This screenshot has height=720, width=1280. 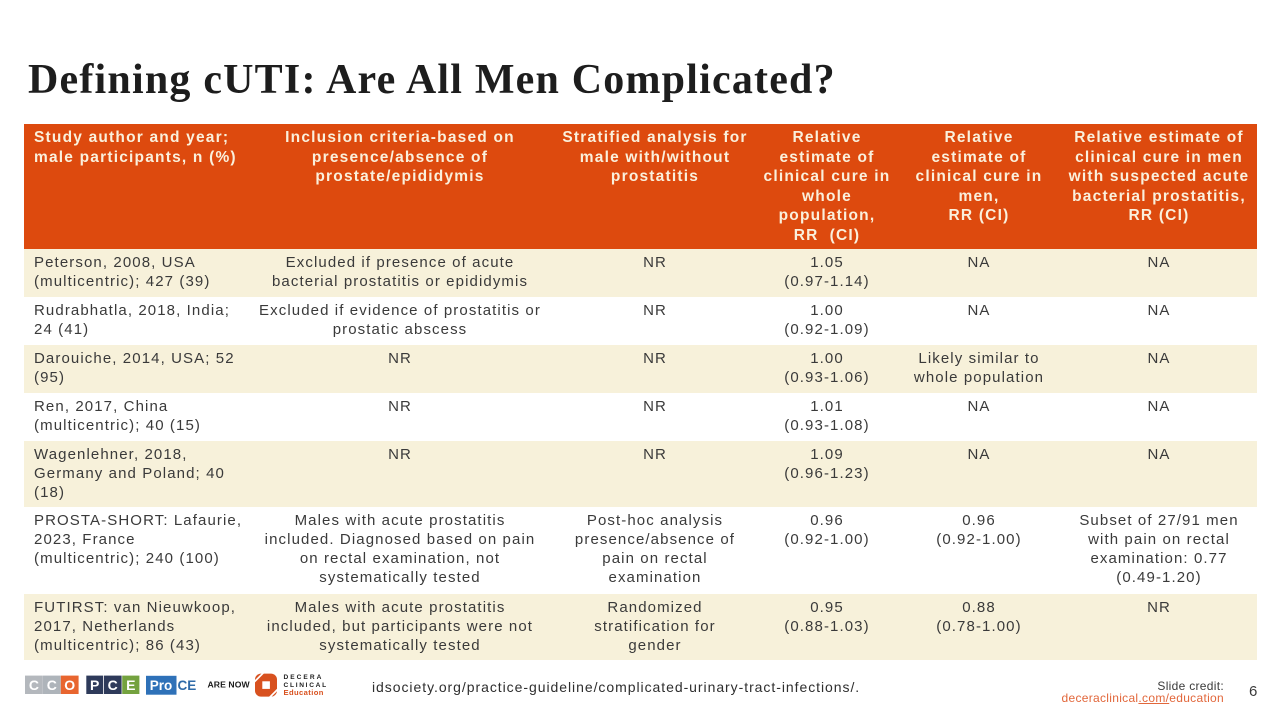 I want to click on svg-text: ARE NOW, so click(x=229, y=685).